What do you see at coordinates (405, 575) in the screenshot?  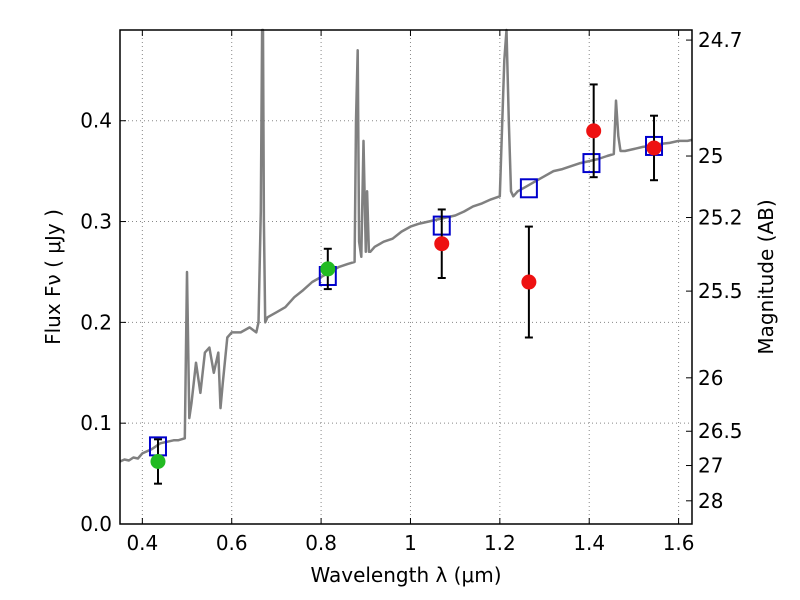 I see `x-axis-label: Wavelength λ (μm)` at bounding box center [405, 575].